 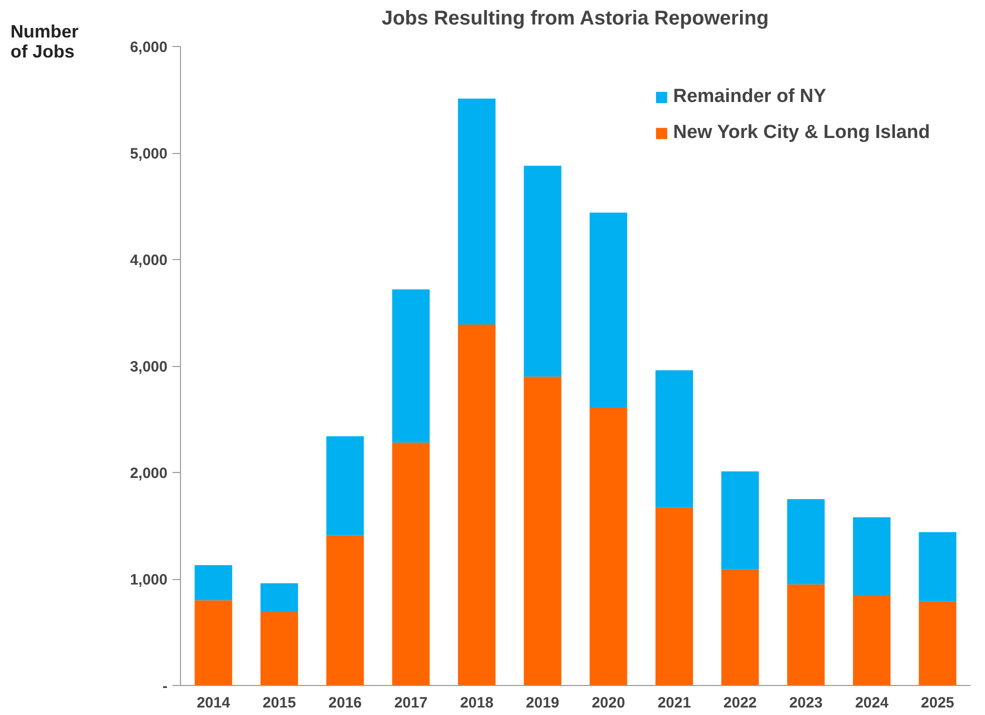 I want to click on y-tick-label: -, so click(x=165, y=686).